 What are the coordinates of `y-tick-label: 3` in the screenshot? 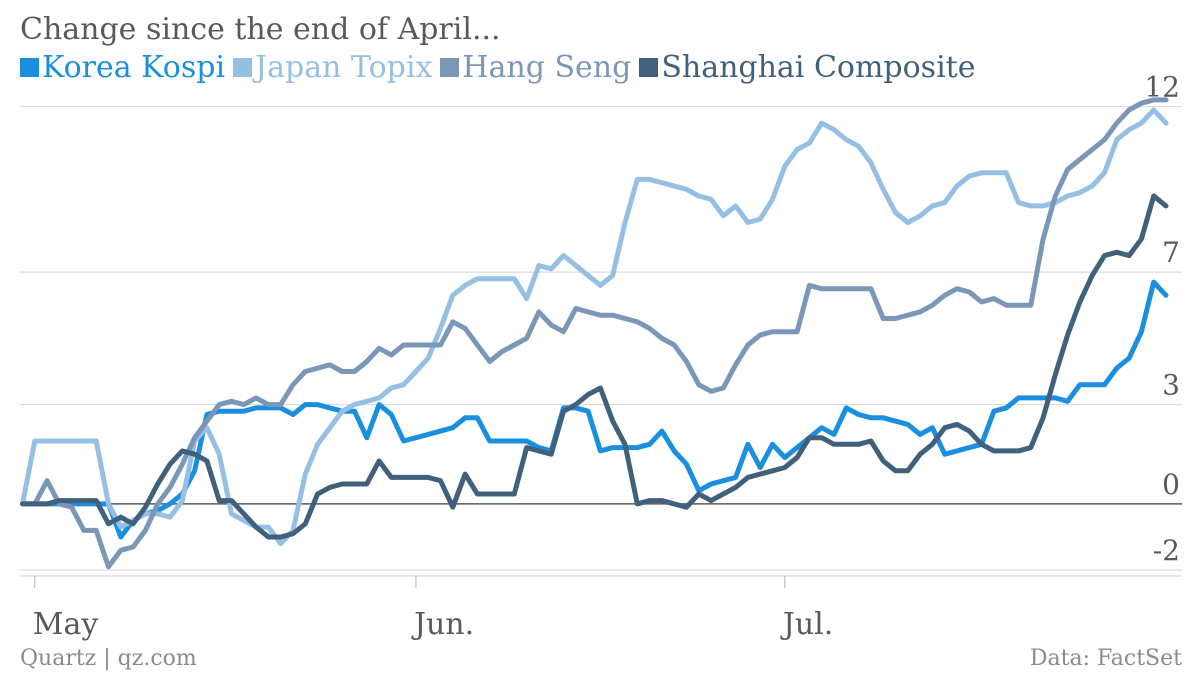 It's located at (1171, 385).